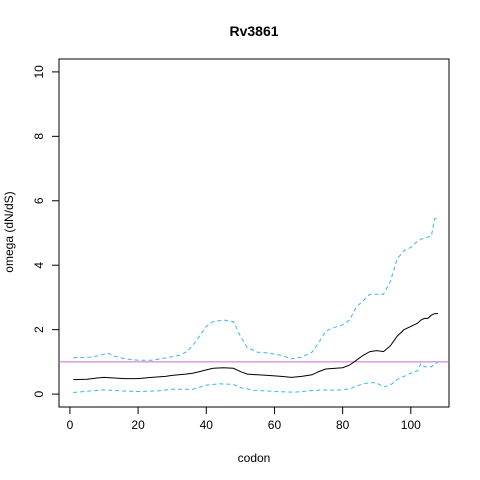  What do you see at coordinates (39, 393) in the screenshot?
I see `y-tick-label: 0` at bounding box center [39, 393].